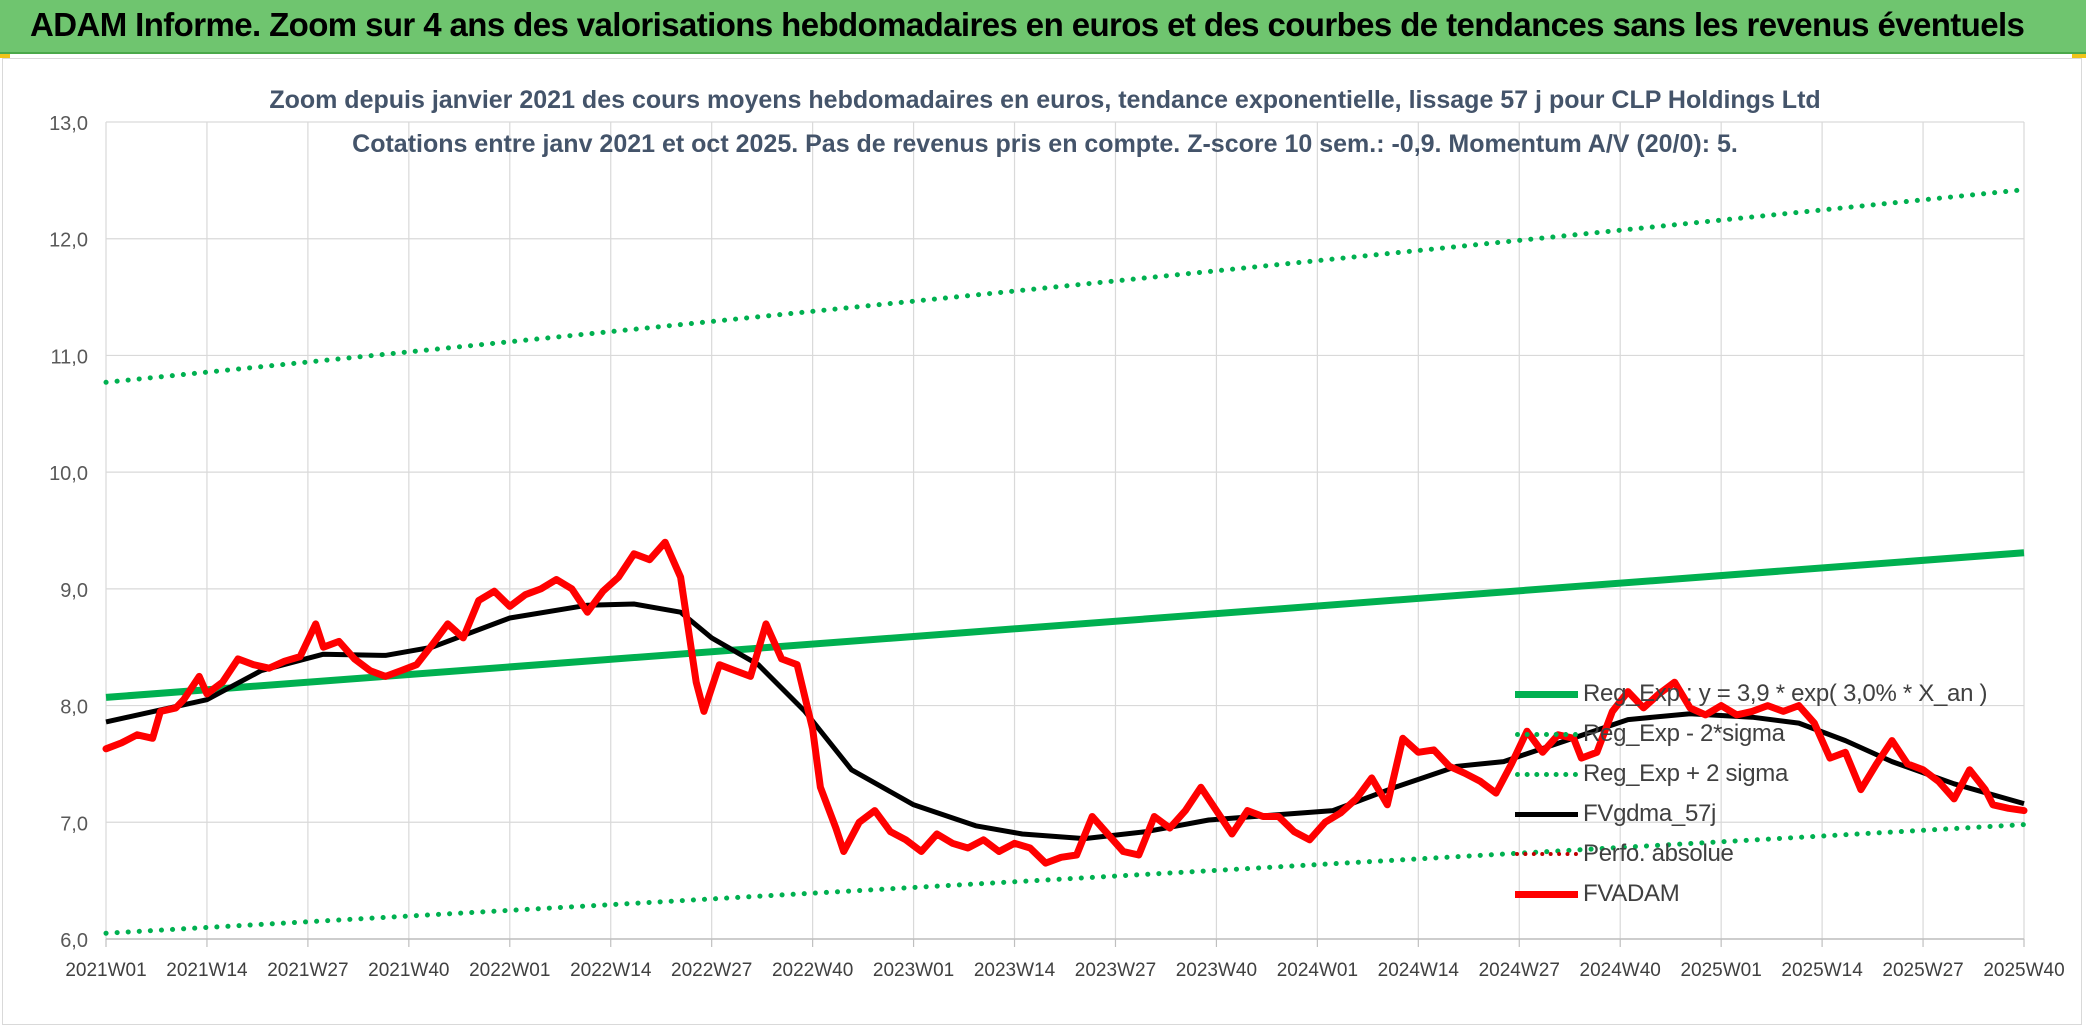  I want to click on x-tick-label: 2024W40, so click(1620, 970).